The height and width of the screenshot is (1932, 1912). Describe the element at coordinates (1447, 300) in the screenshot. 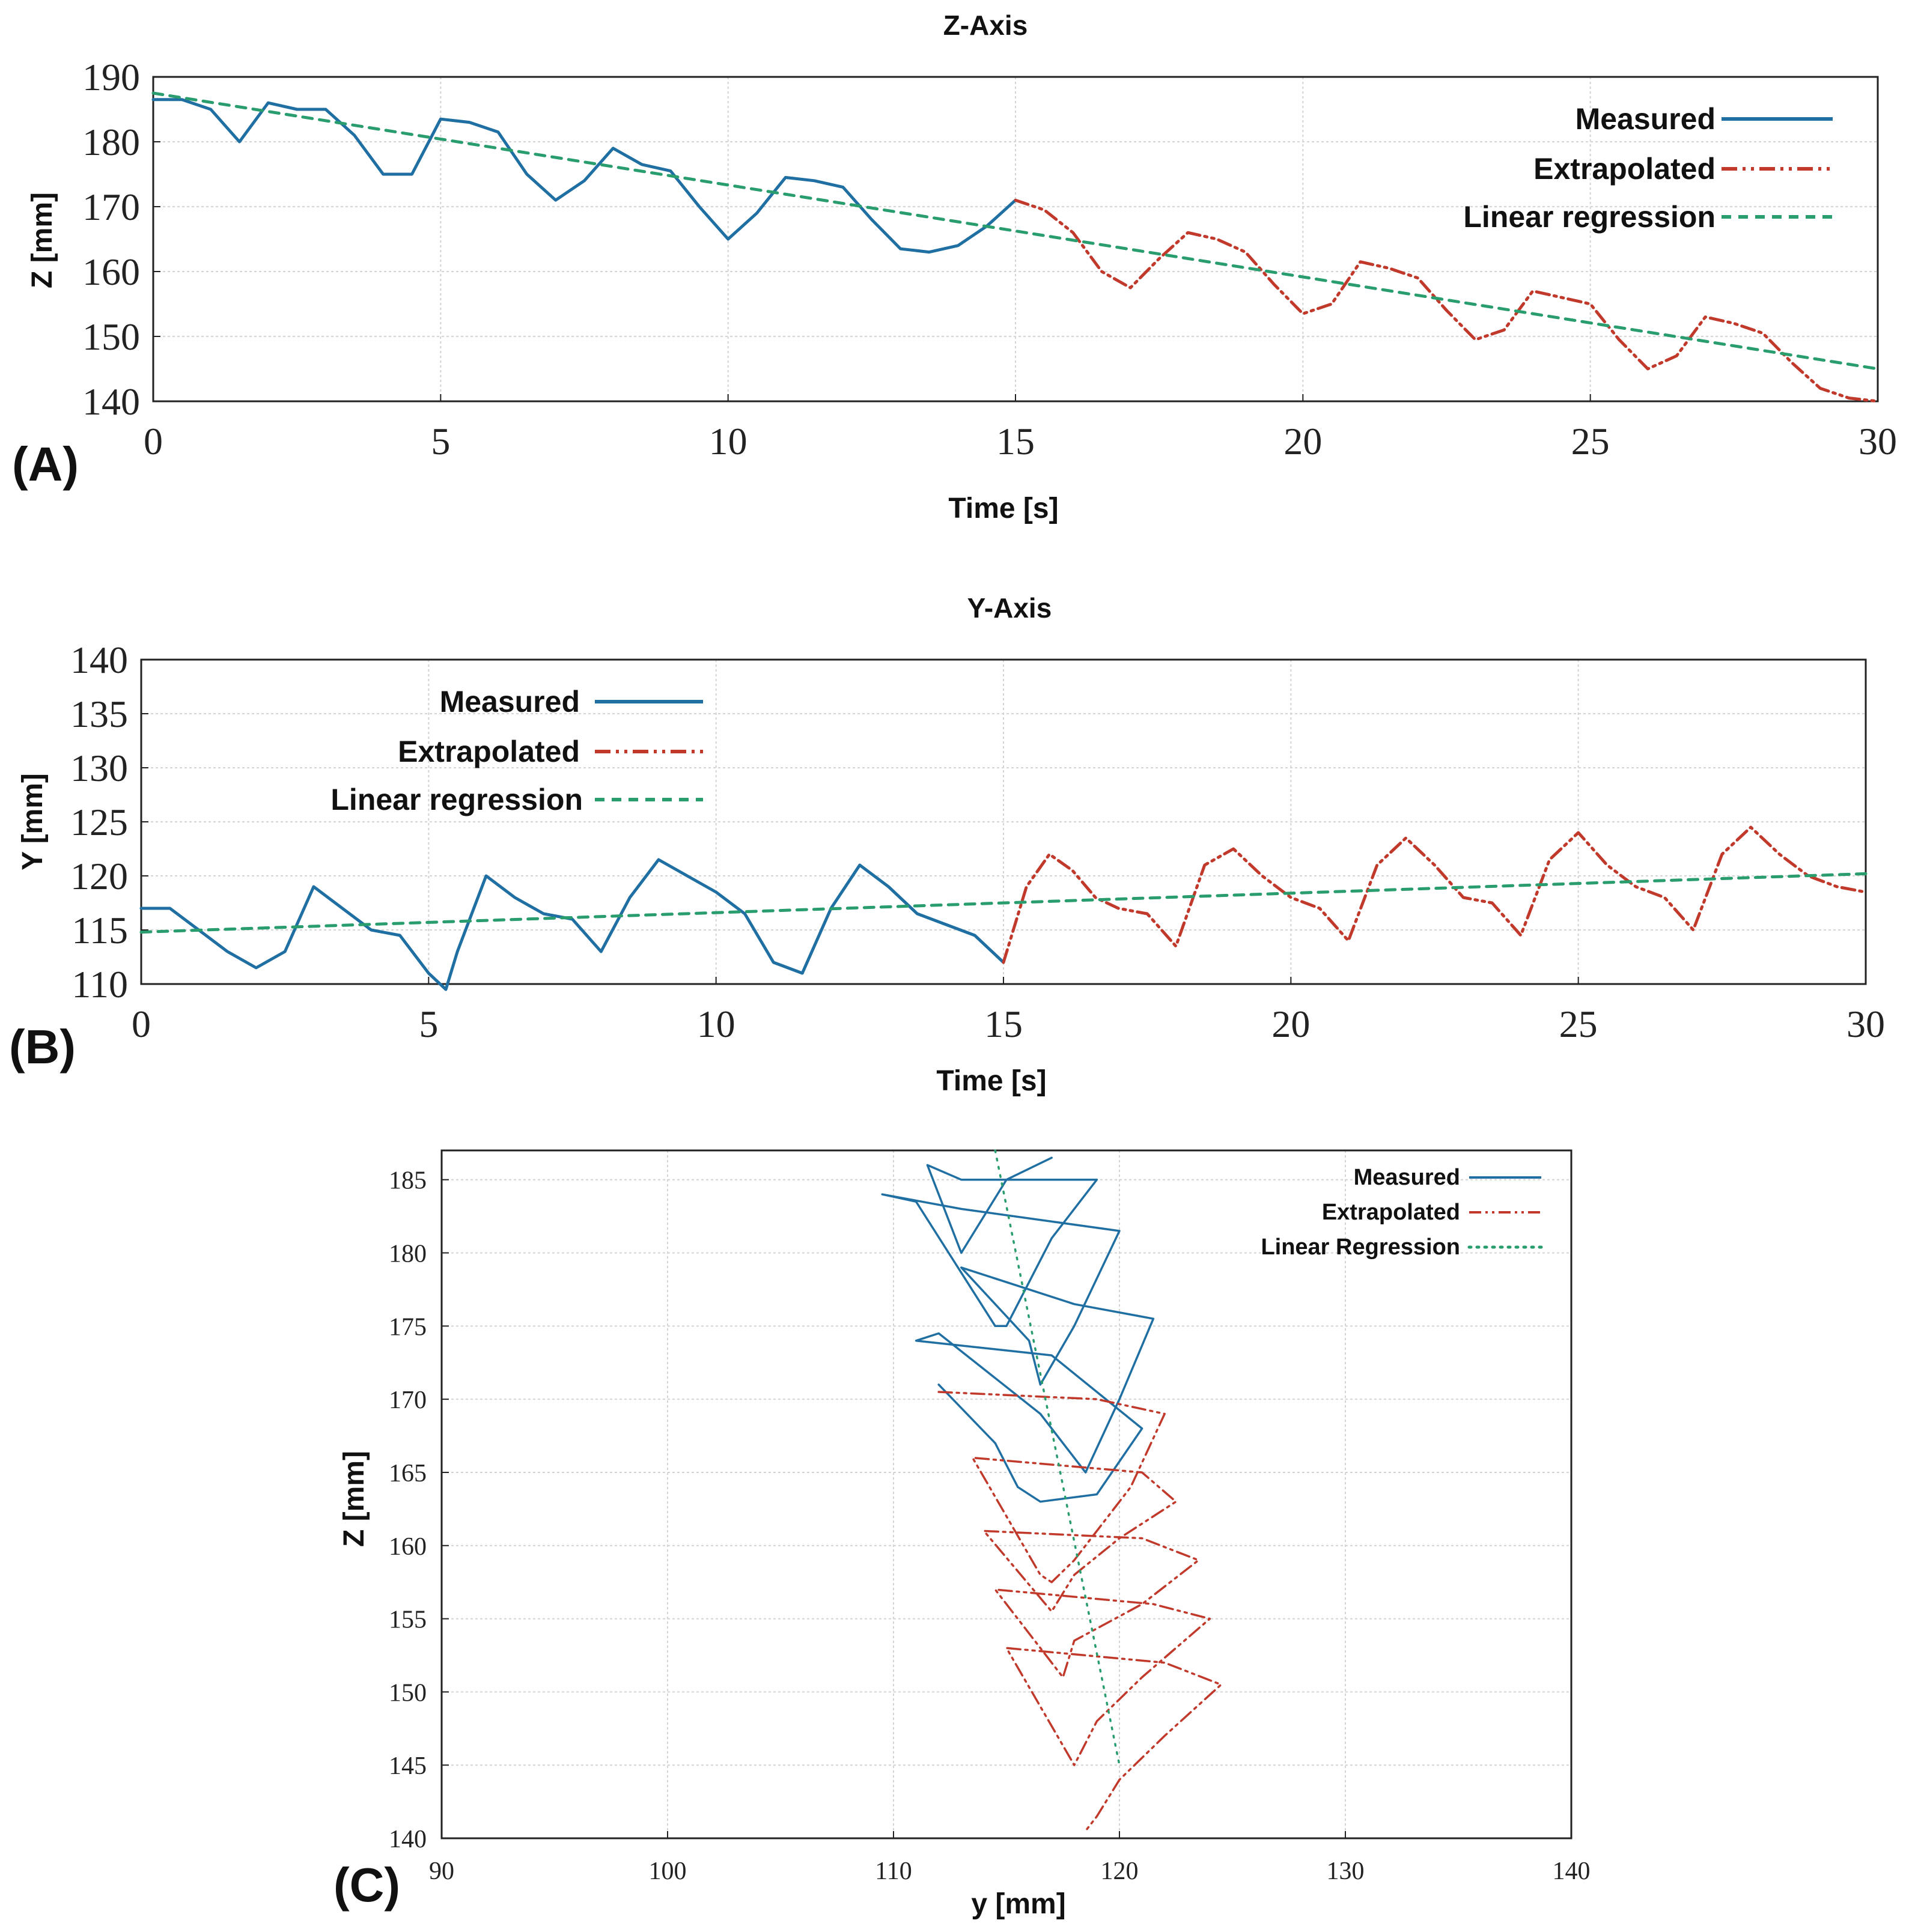

I see `panel-a-series-extrapolated` at that location.